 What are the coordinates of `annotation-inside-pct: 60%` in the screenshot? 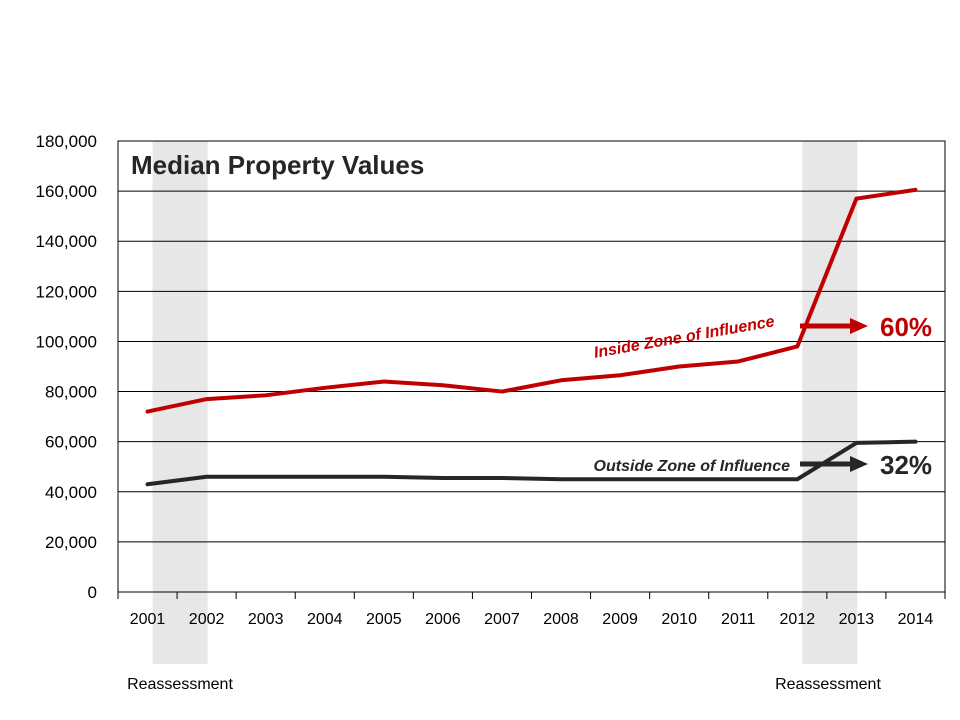 It's located at (906, 327).